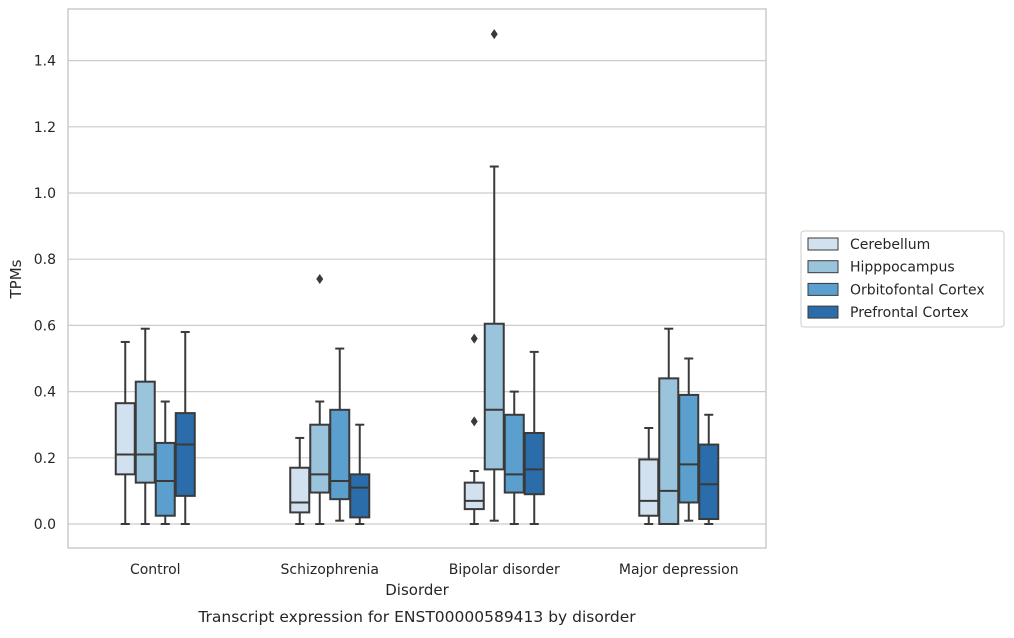 This screenshot has width=1014, height=638. What do you see at coordinates (155, 570) in the screenshot?
I see `x-tick-label: Control` at bounding box center [155, 570].